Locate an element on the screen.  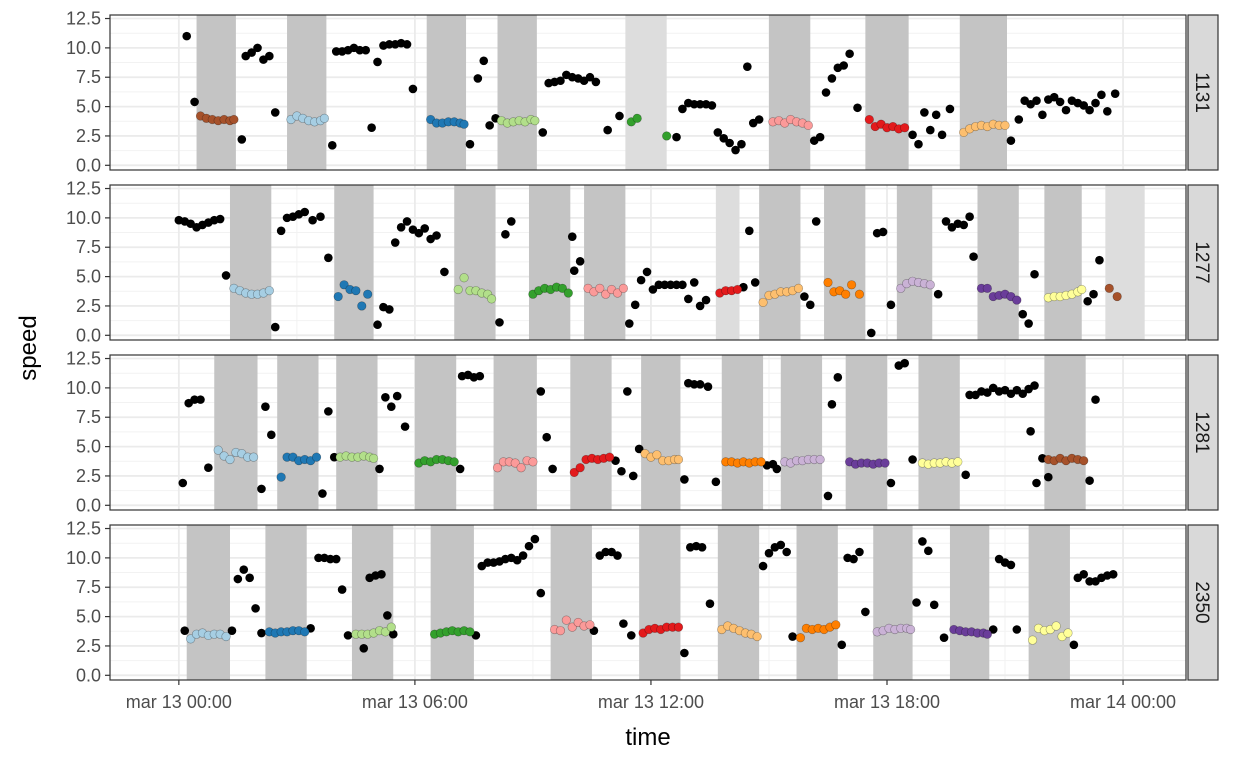
facet-strip-label: 2350 is located at coordinates (1201, 602).